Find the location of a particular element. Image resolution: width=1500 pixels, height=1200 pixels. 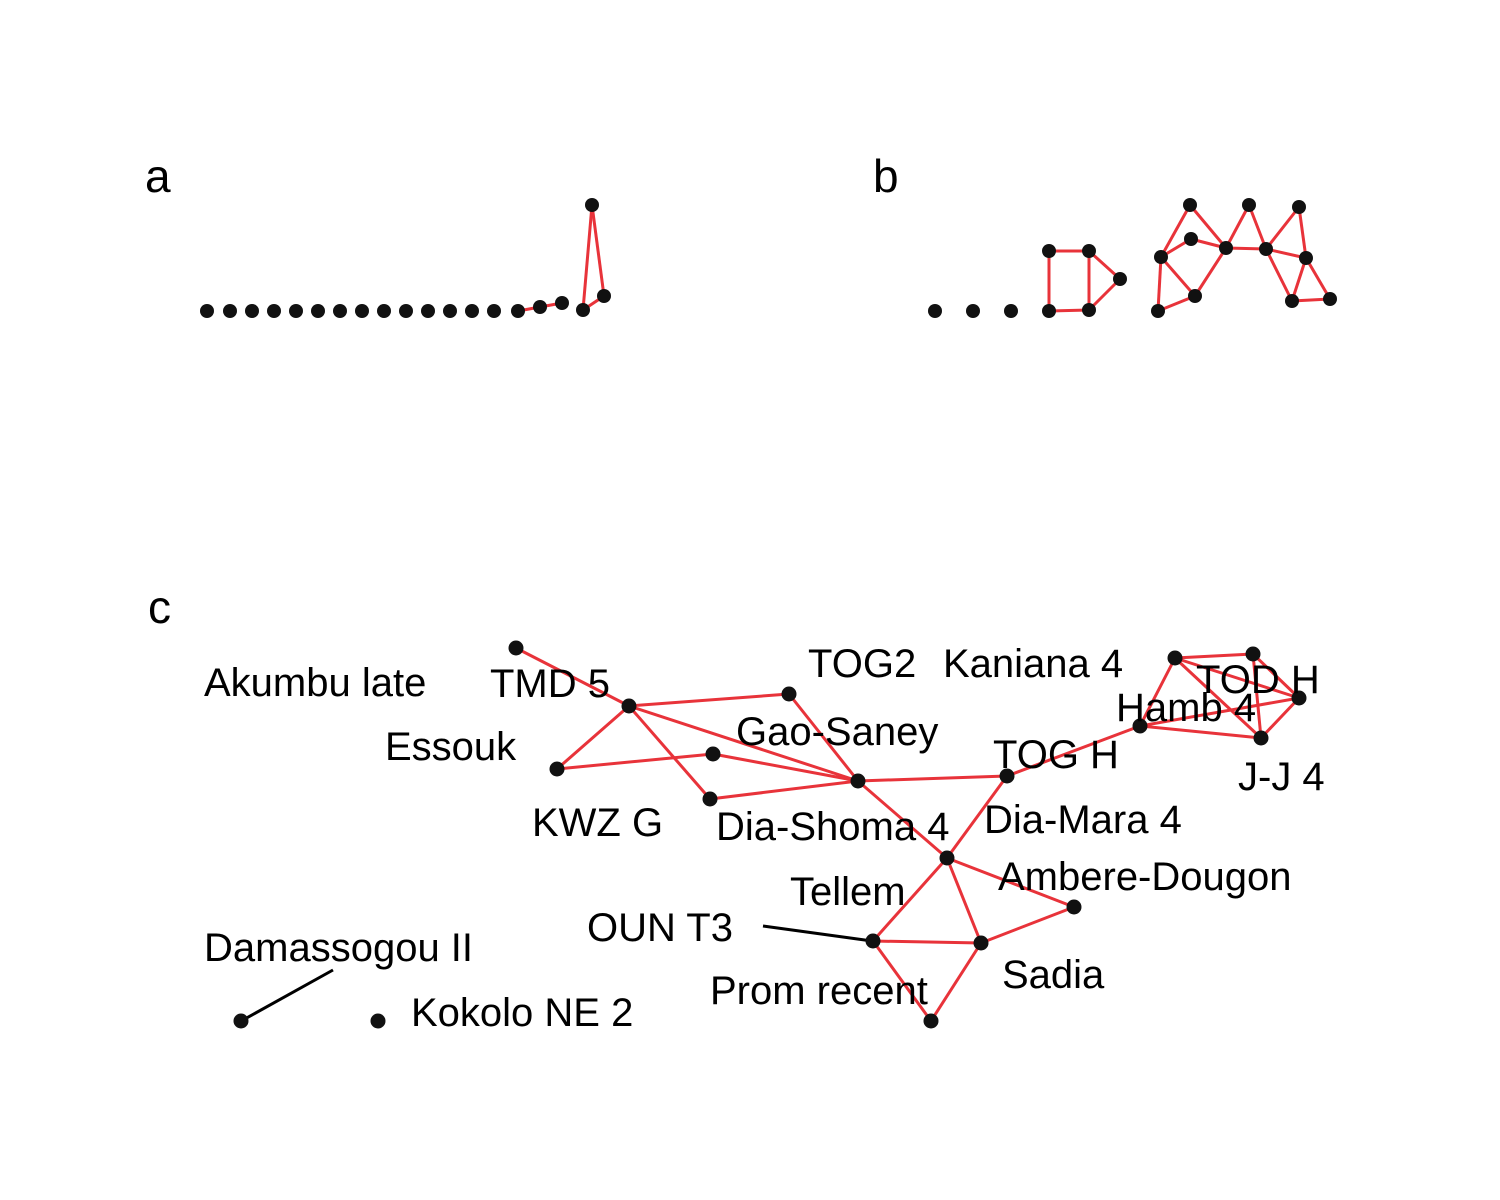

node-b7 is located at coordinates (1120, 279).